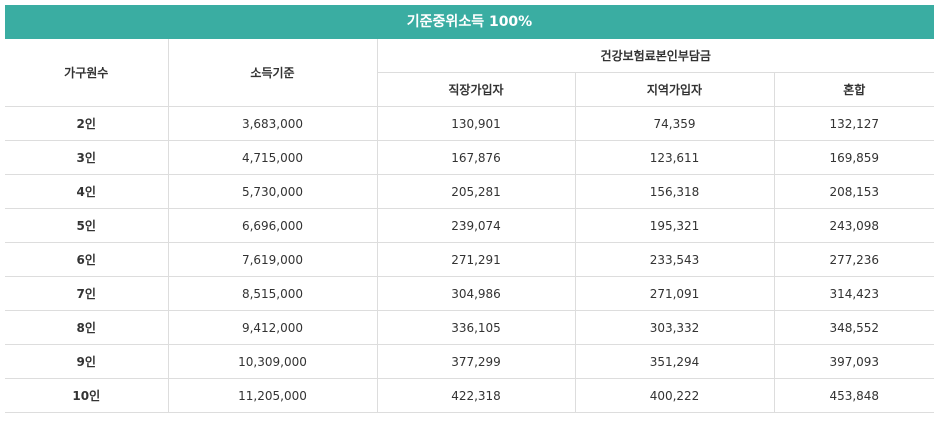 This screenshot has width=939, height=423. I want to click on household-size-cell: 4인, so click(86, 191).